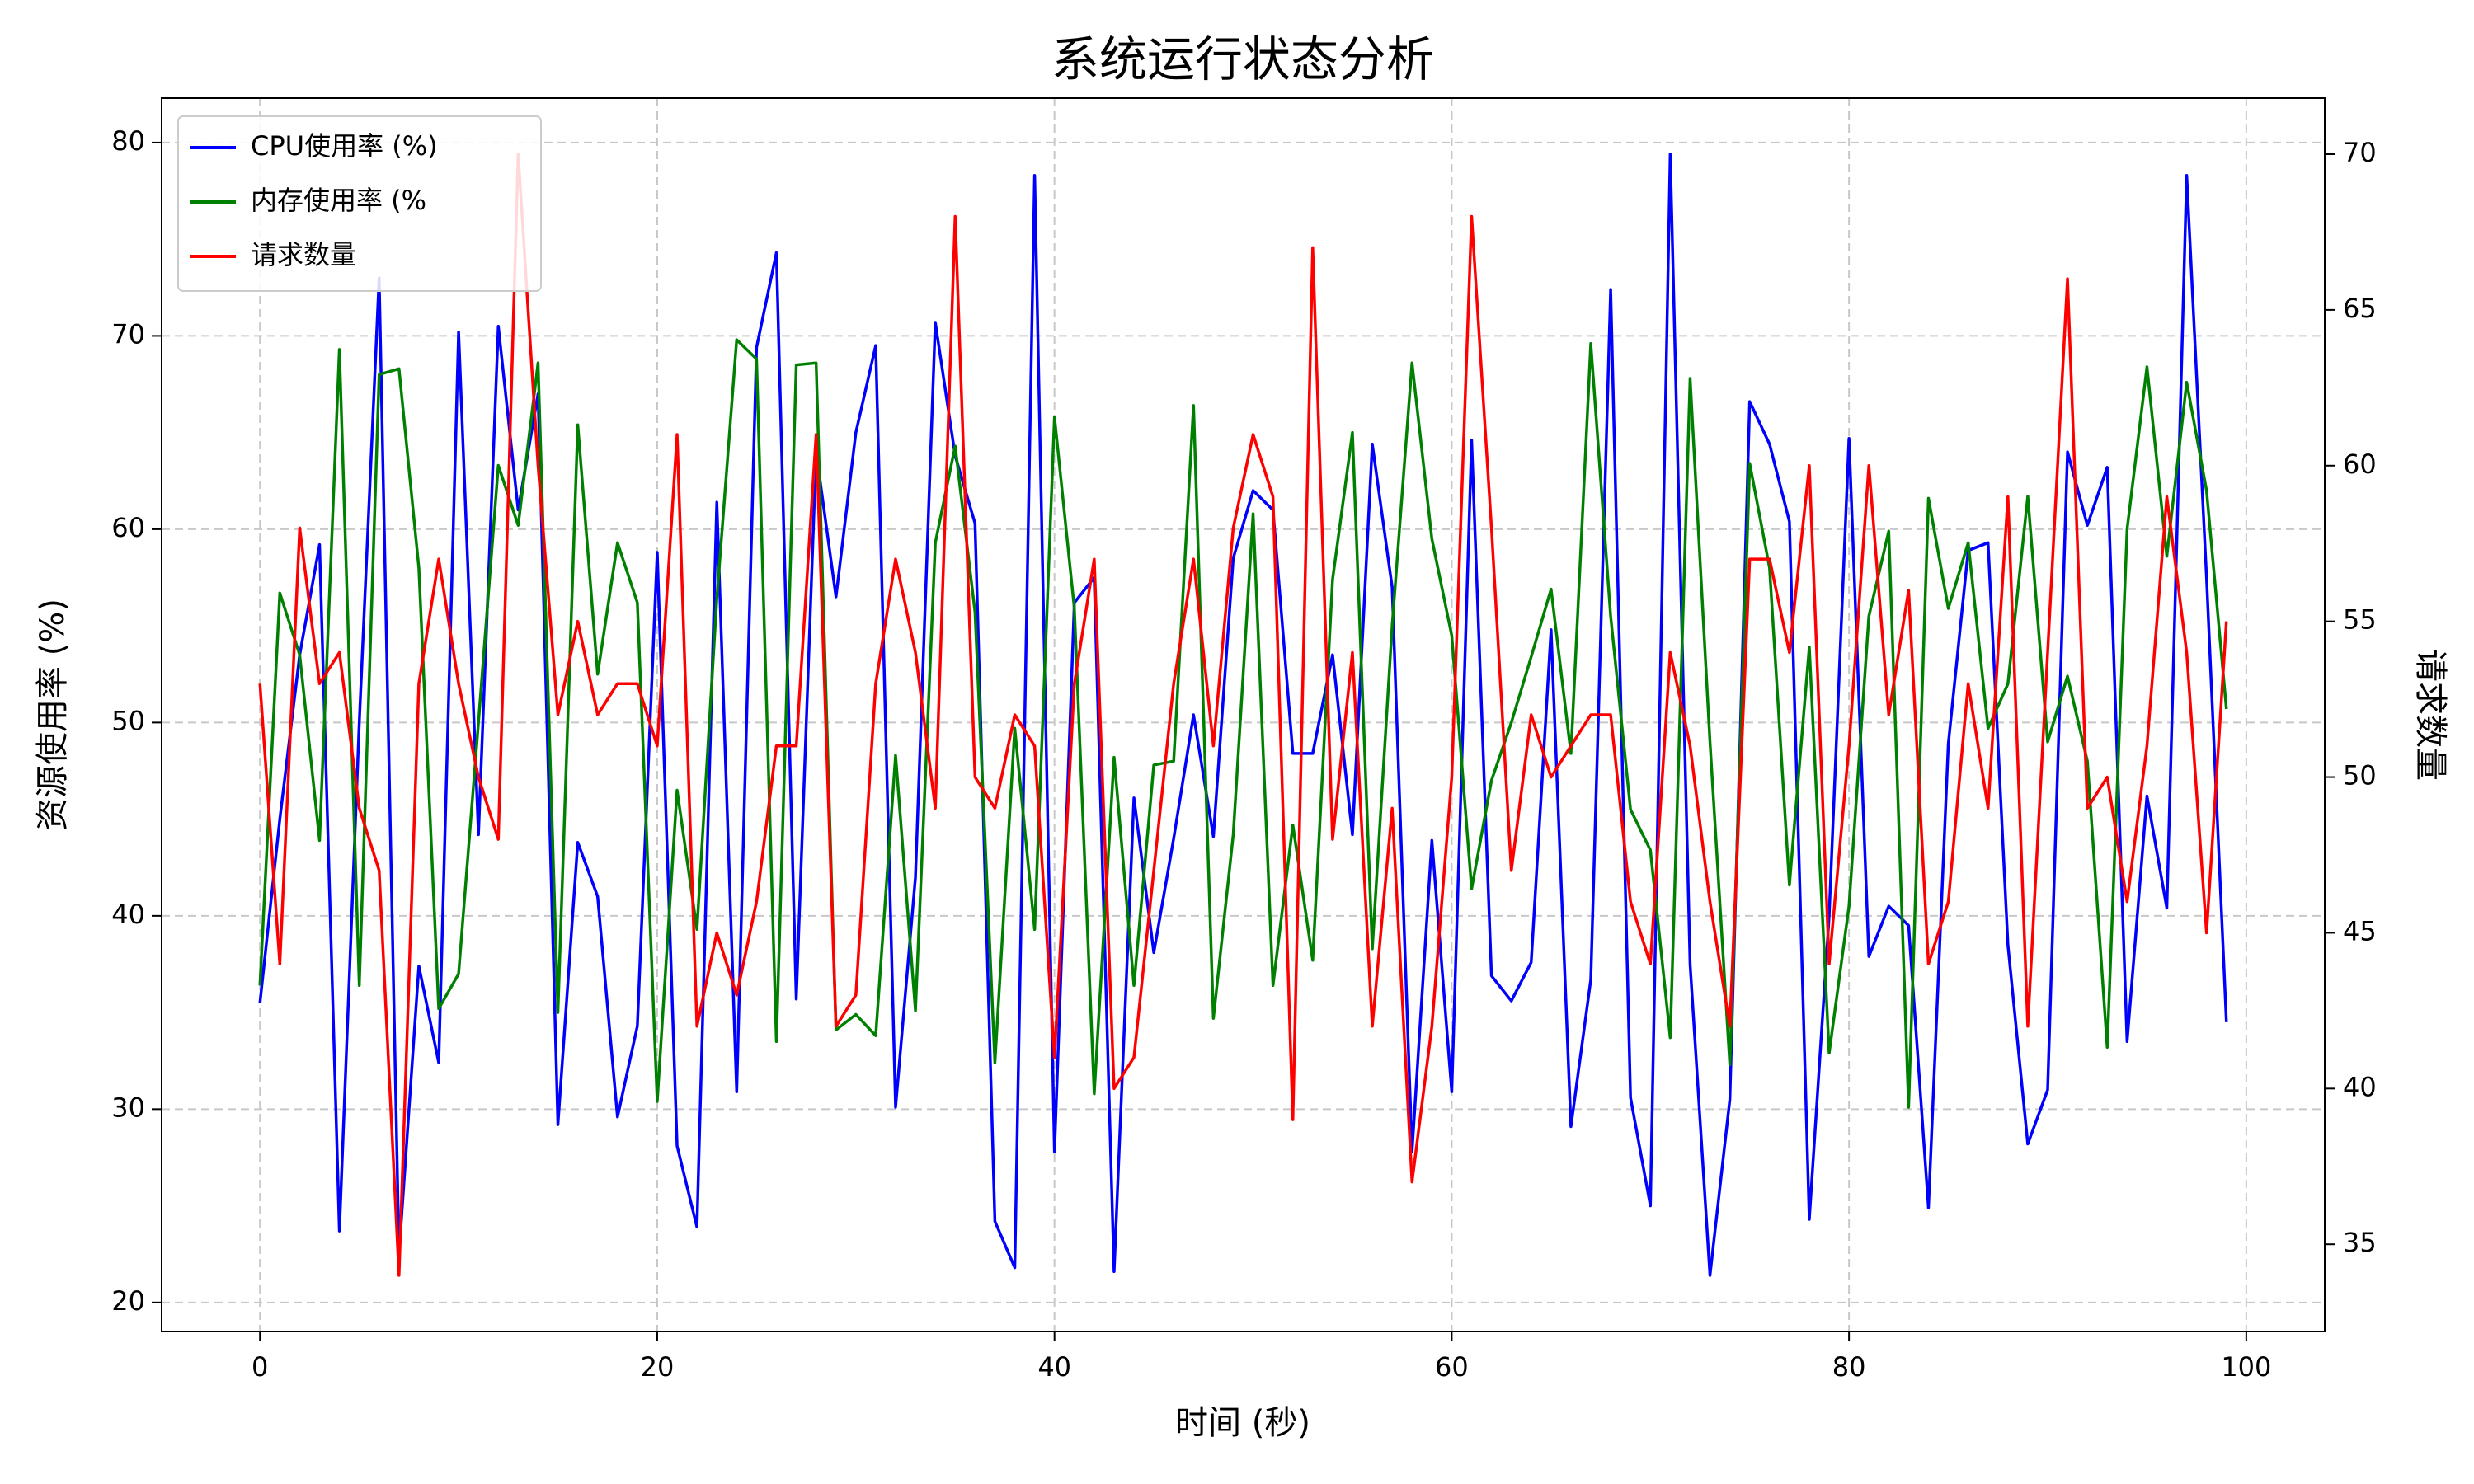 The image size is (2474, 1484). I want to click on legend-label: 内存使用率 (%, so click(338, 200).